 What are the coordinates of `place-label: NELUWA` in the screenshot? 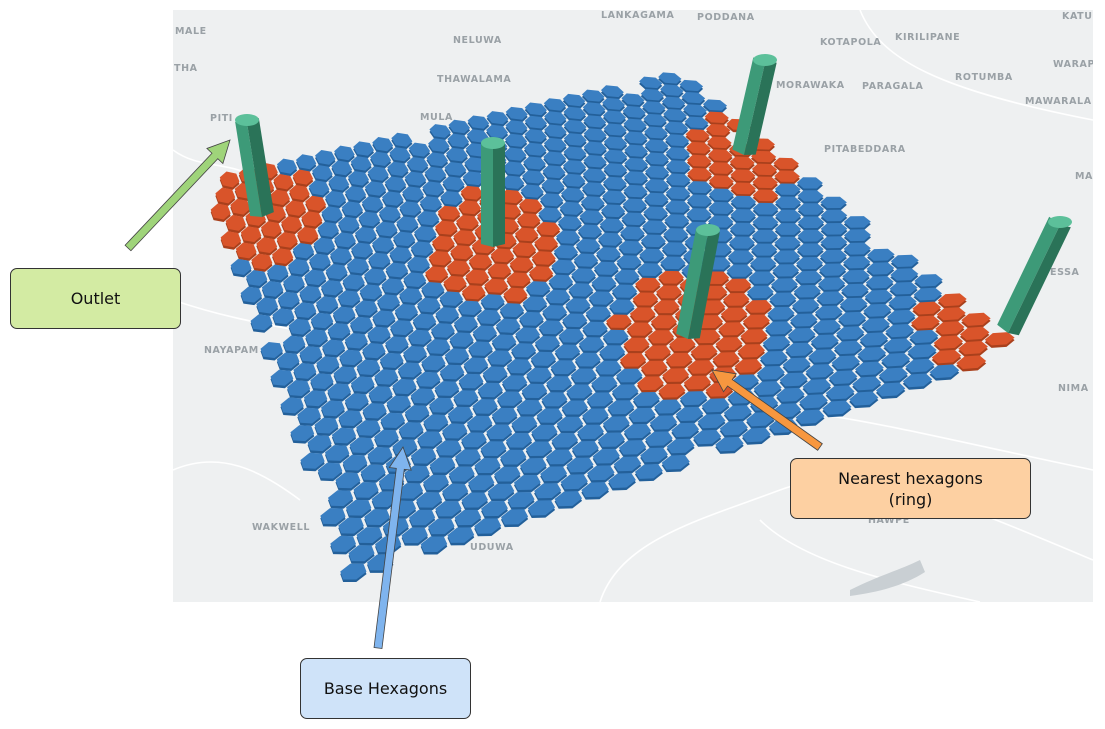 It's located at (477, 40).